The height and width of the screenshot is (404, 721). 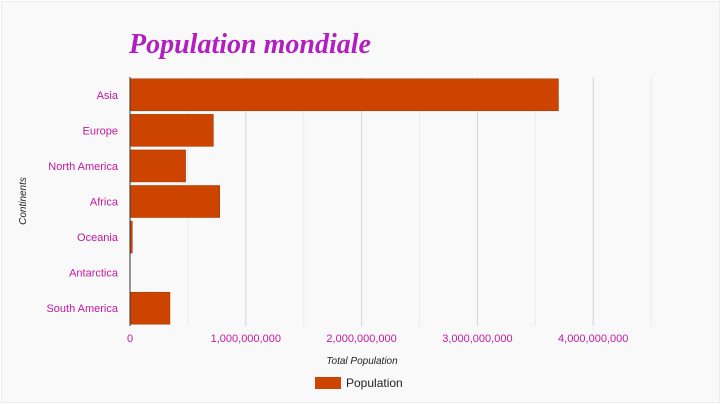 What do you see at coordinates (374, 383) in the screenshot?
I see `legend-label: Population` at bounding box center [374, 383].